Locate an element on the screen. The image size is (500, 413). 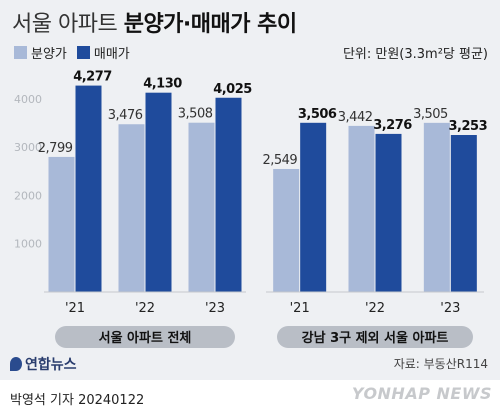
y-tick-label: 3000 is located at coordinates (28, 147).